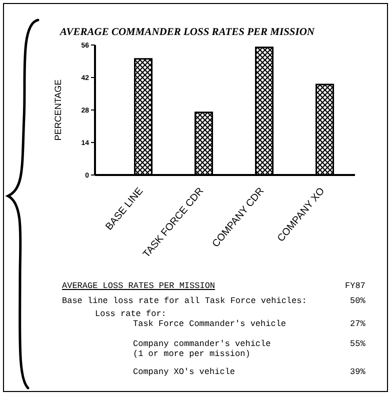 The height and width of the screenshot is (395, 392). I want to click on text: AVERAGE LOSS RATES PER MISSION, so click(139, 286).